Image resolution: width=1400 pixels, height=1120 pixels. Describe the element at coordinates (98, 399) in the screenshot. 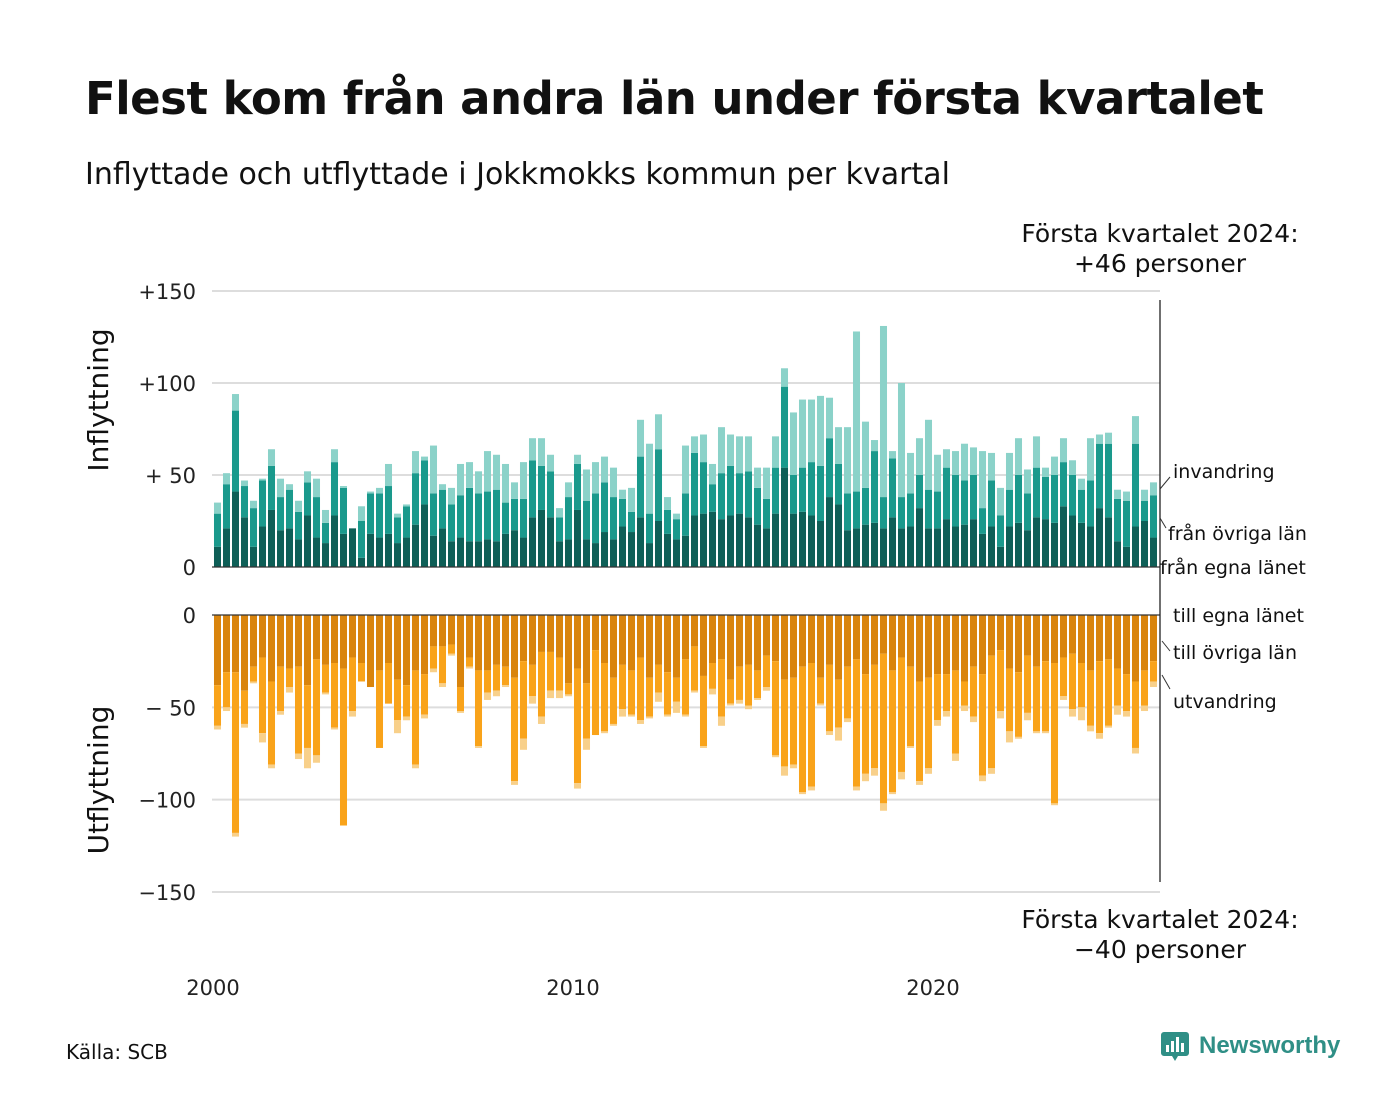

I see `ylabel-top: Inflyttning` at that location.